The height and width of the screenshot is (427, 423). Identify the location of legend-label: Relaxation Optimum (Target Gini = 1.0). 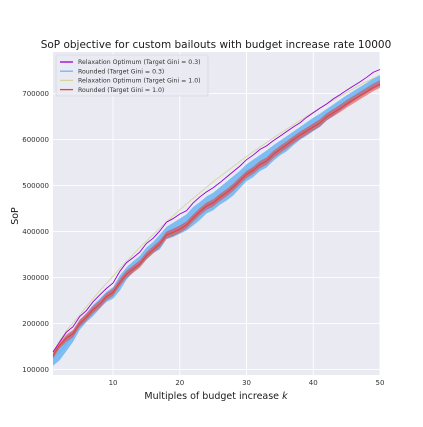
(139, 81).